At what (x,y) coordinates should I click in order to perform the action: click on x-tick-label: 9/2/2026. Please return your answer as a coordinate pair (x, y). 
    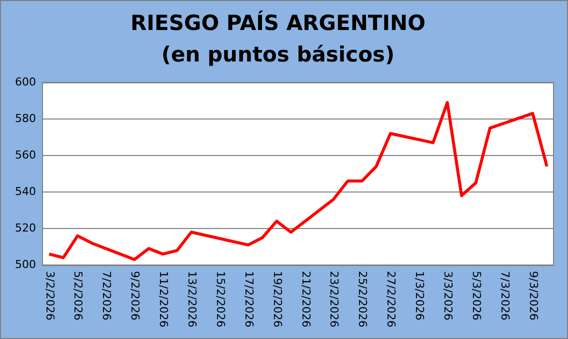
    Looking at the image, I should click on (135, 295).